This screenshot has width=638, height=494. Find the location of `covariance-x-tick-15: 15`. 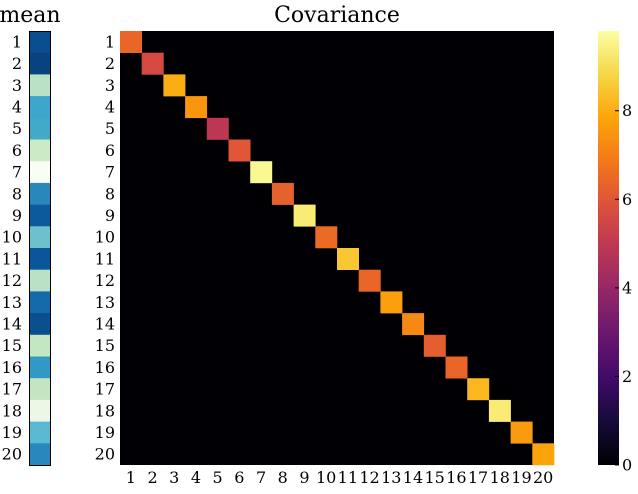

covariance-x-tick-15: 15 is located at coordinates (434, 477).